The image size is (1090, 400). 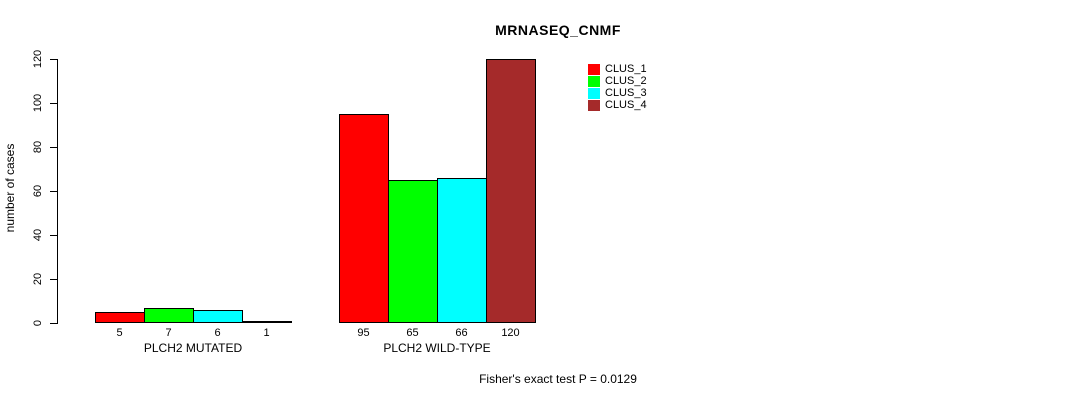 I want to click on y-tick-label: 40, so click(x=38, y=235).